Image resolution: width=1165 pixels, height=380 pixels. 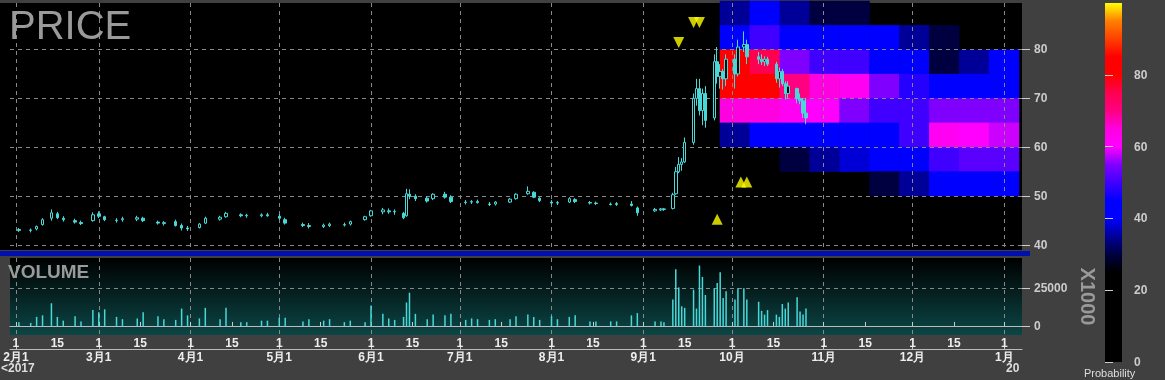 I want to click on color-bar-label: 0, so click(x=1137, y=362).